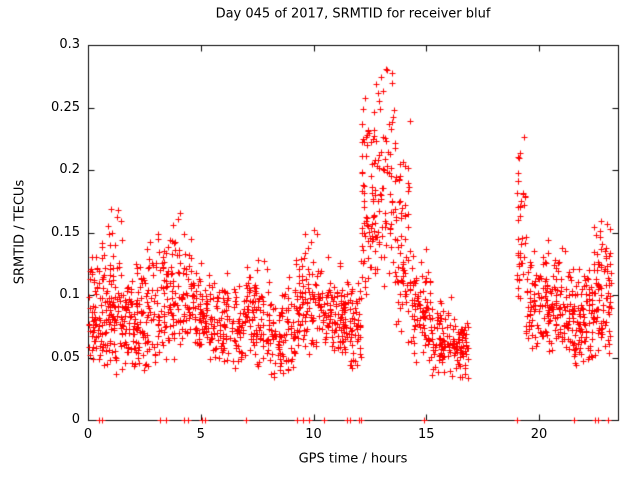 This screenshot has width=640, height=480. I want to click on y-tick-label: 0.05, so click(65, 357).